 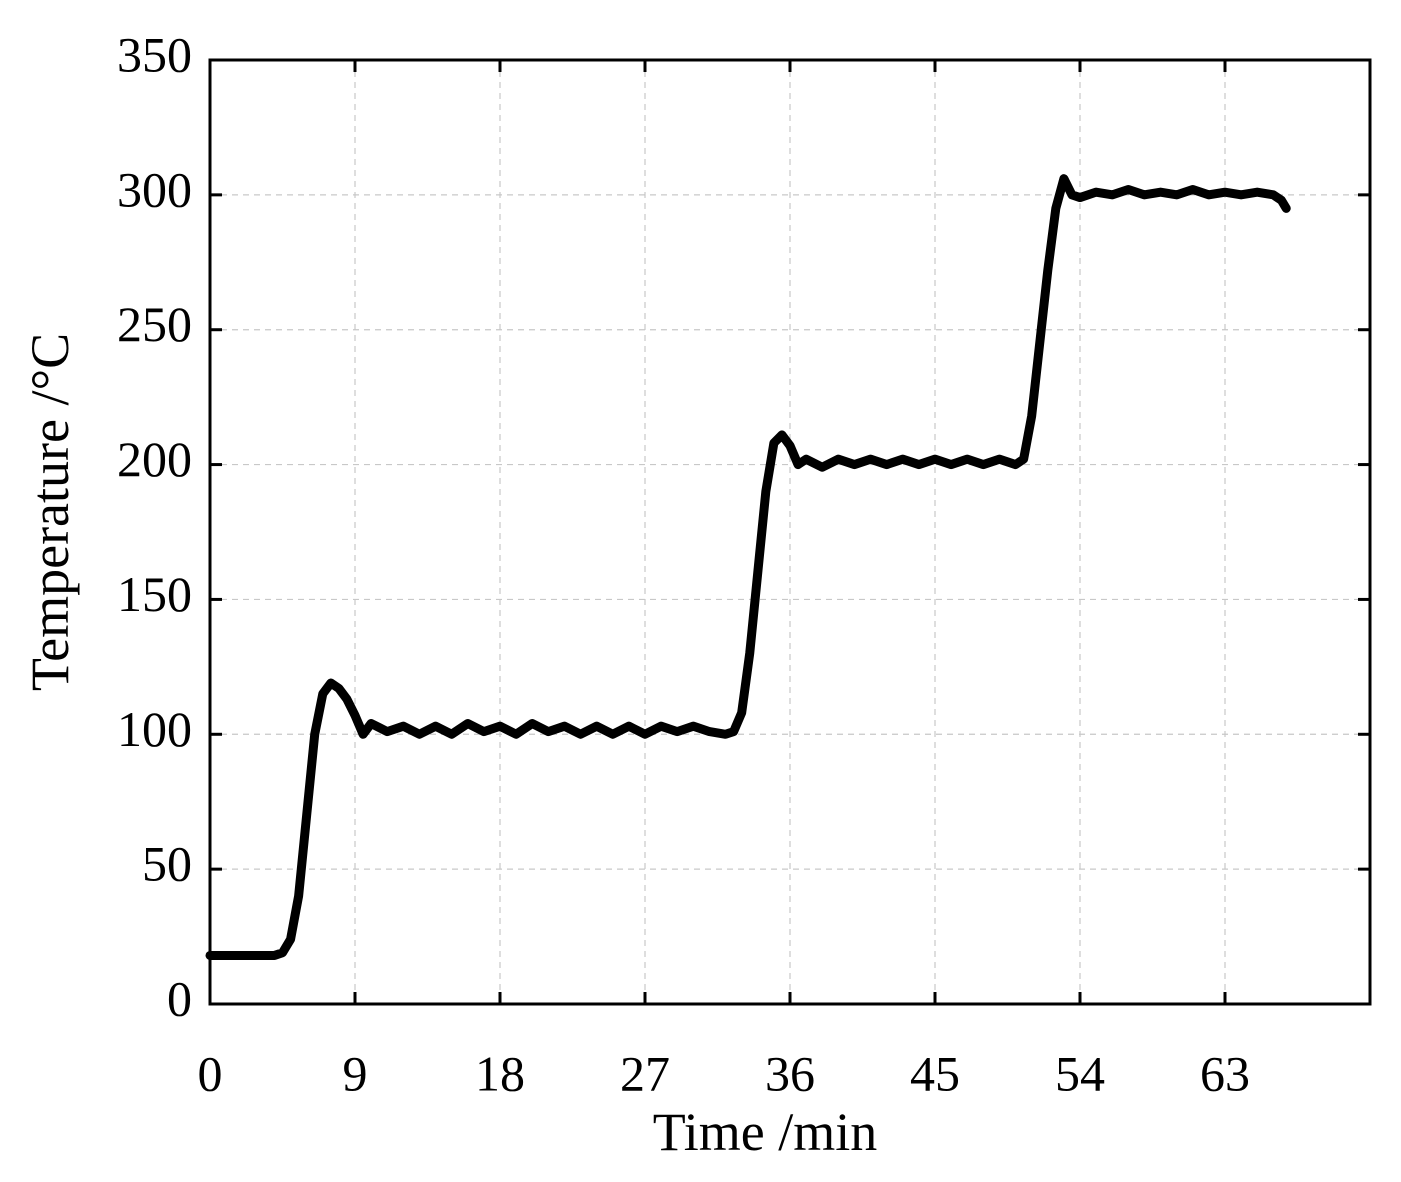 I want to click on x-tick-label: 27, so click(x=645, y=1073).